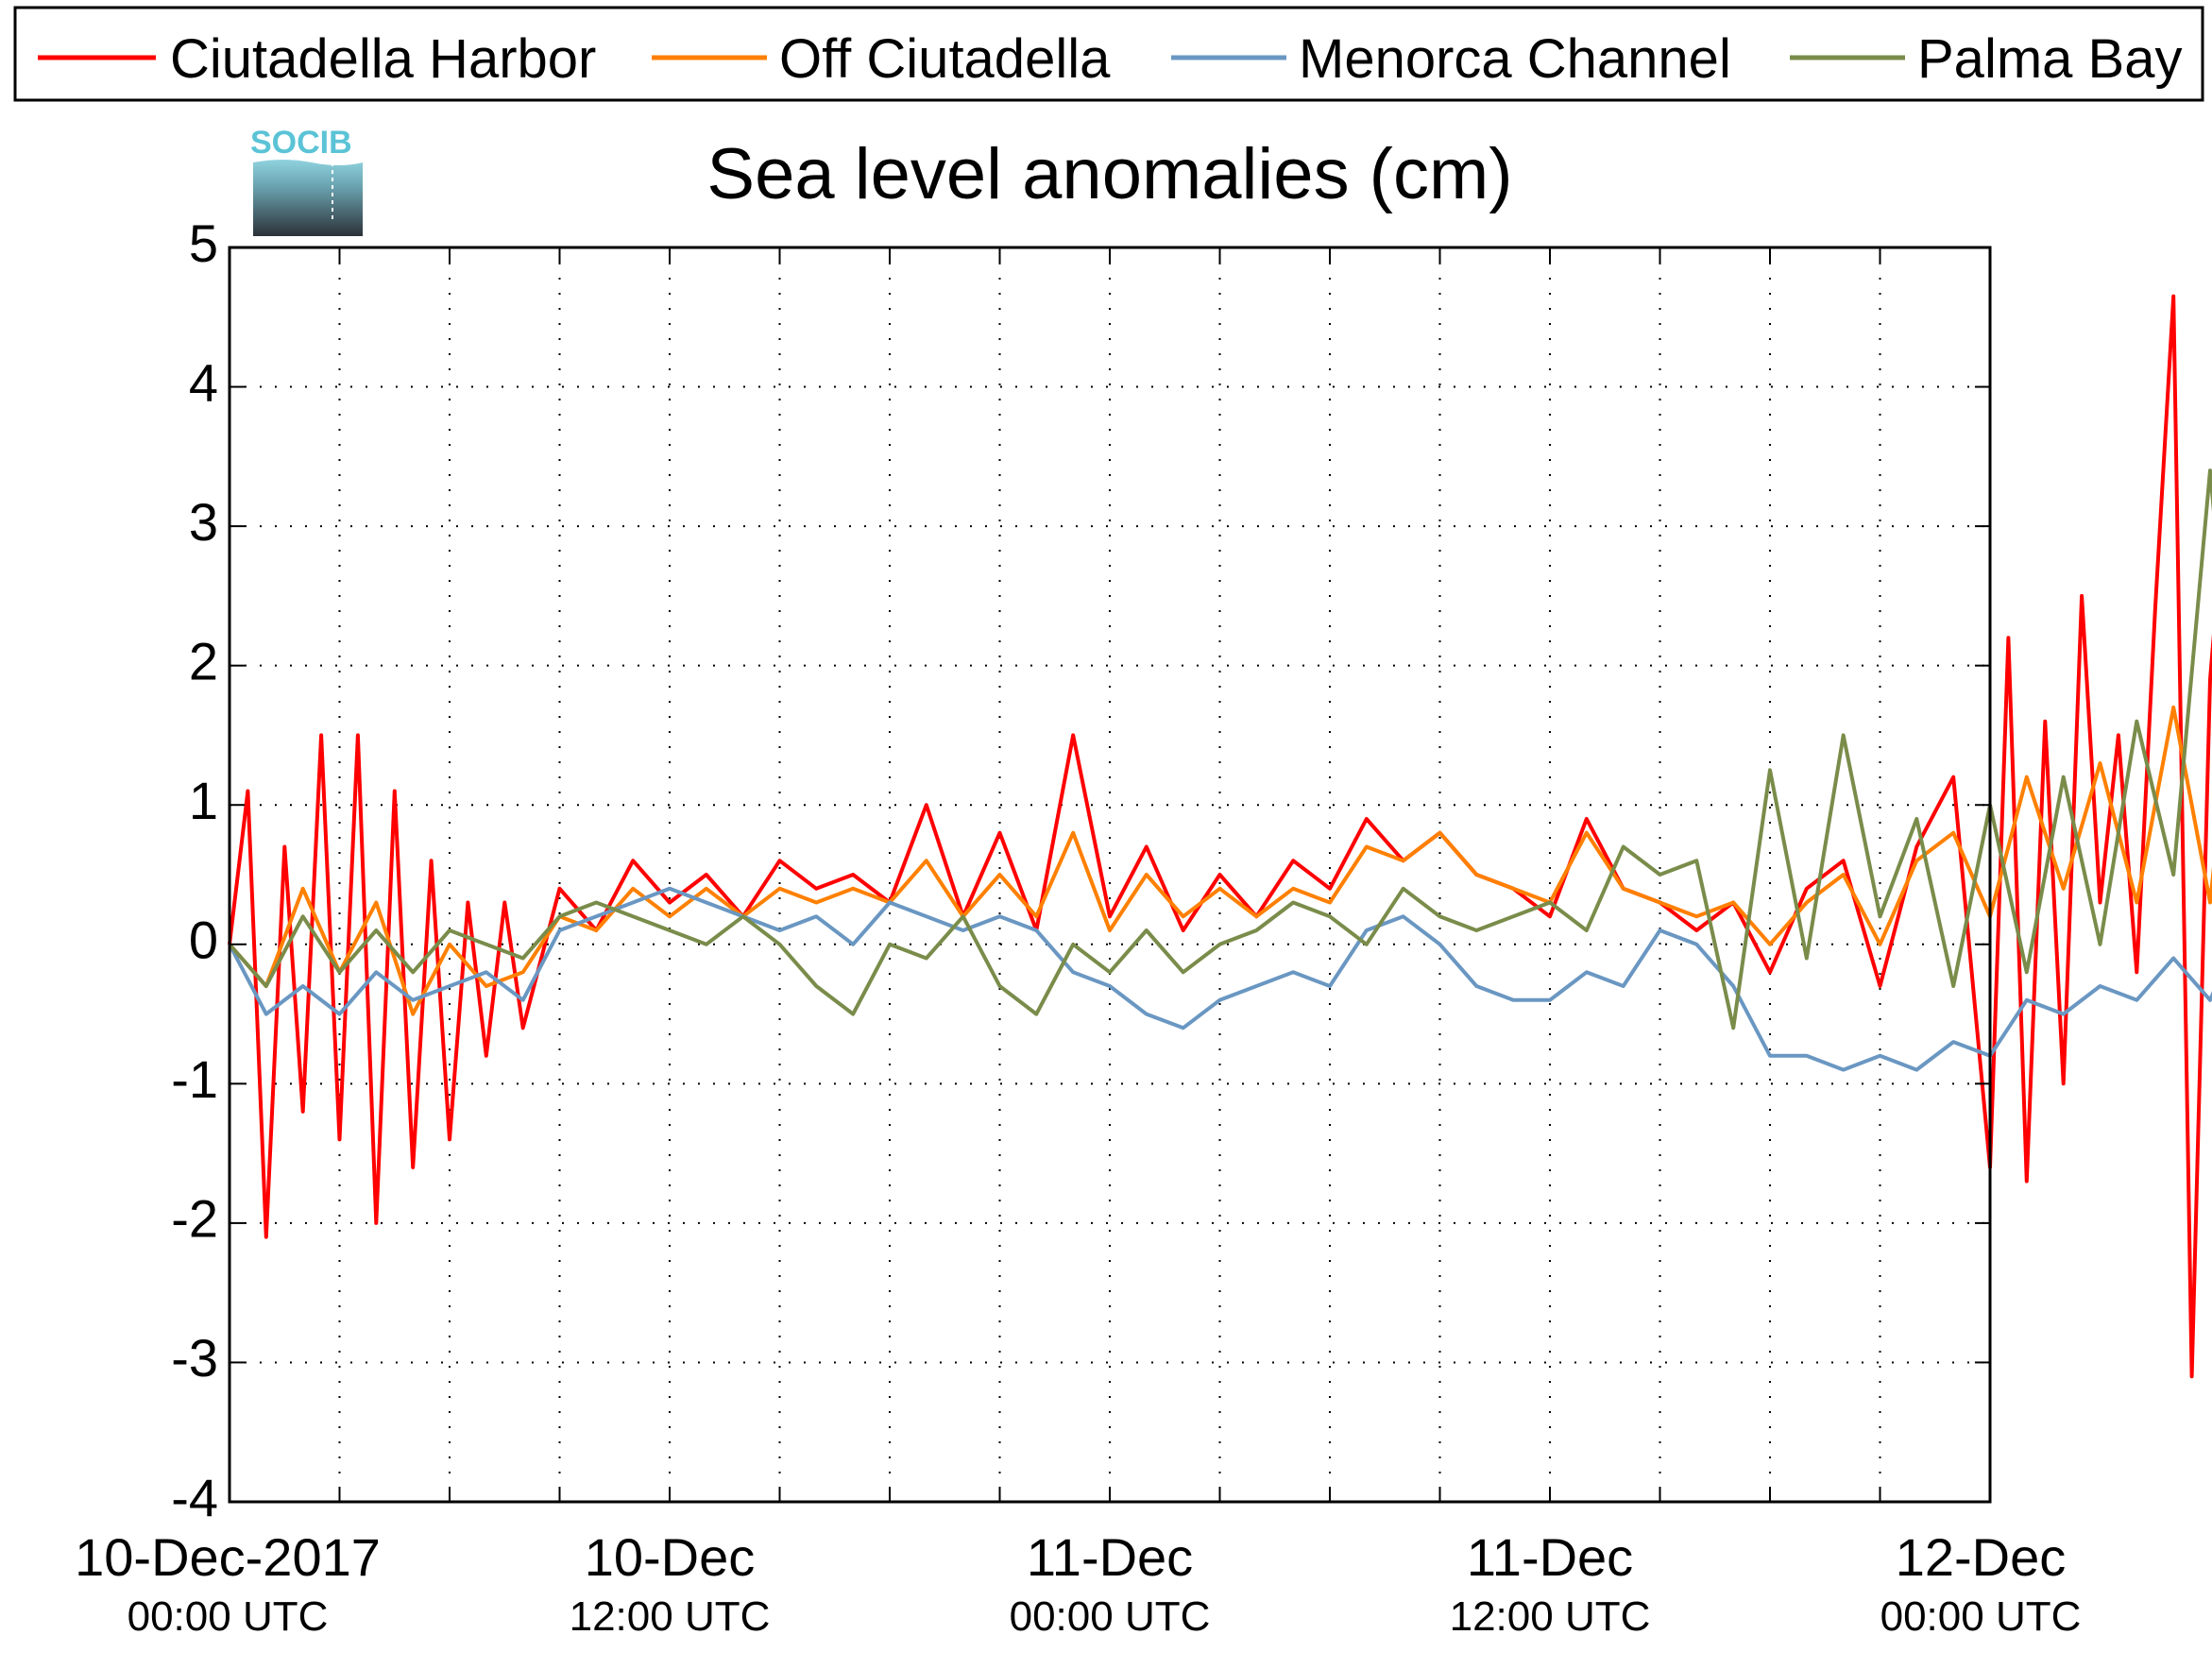 The width and height of the screenshot is (2212, 1669). I want to click on y-tick-label: 4, so click(203, 382).